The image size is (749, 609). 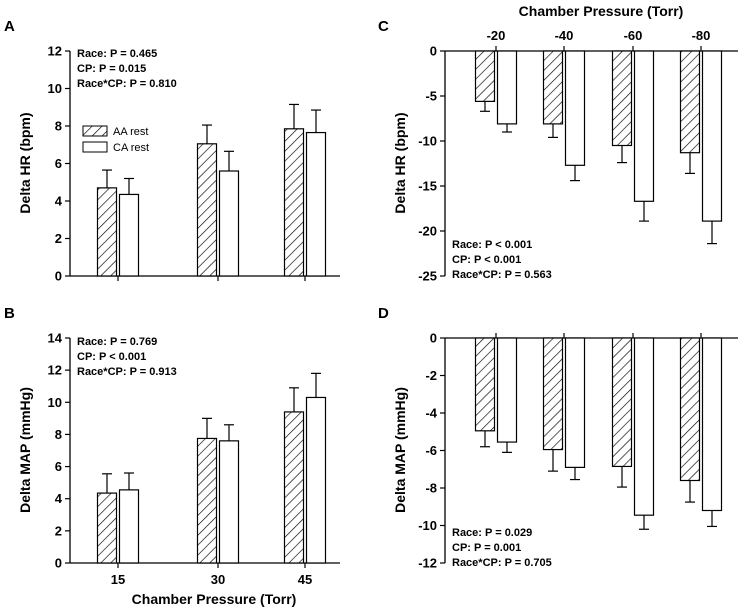 I want to click on legend-swatch-aa, so click(x=95, y=131).